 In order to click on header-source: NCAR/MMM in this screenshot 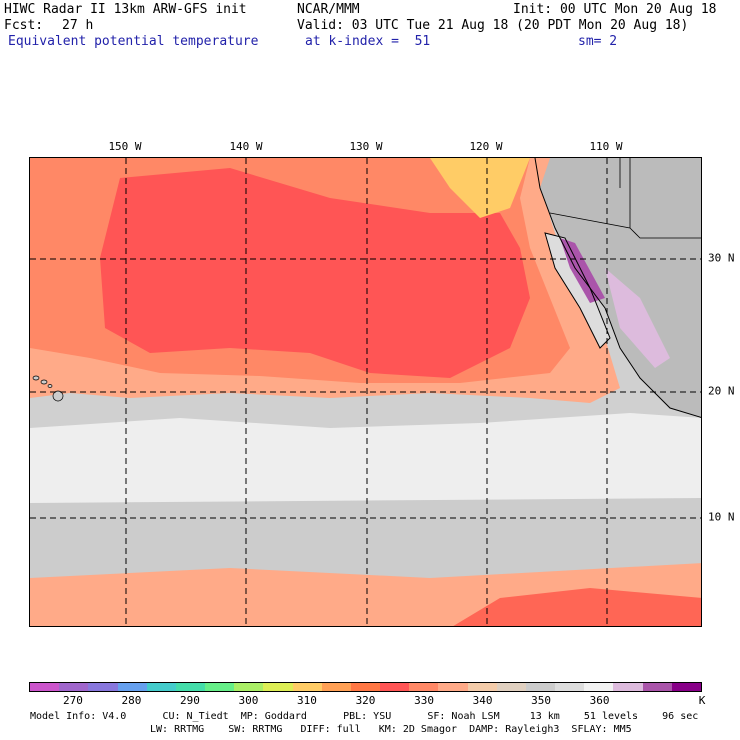, I will do `click(328, 9)`.